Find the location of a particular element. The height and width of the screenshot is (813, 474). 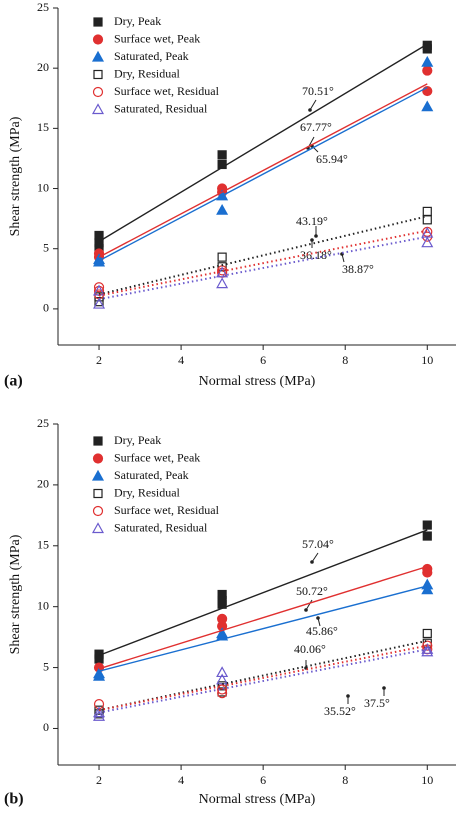

annotation: 38.87° is located at coordinates (358, 269).